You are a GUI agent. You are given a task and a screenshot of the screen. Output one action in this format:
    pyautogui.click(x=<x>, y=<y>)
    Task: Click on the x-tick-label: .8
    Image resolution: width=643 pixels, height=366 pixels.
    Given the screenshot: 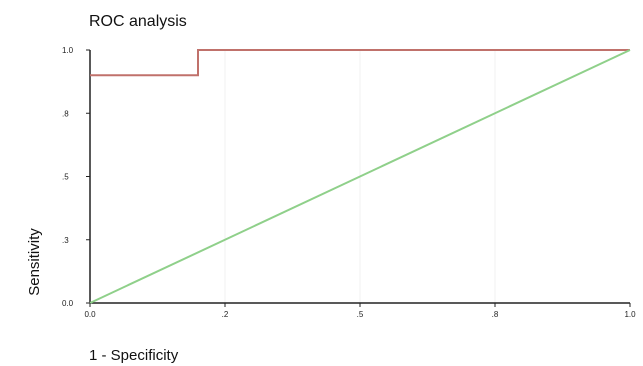 What is the action you would take?
    pyautogui.click(x=495, y=314)
    